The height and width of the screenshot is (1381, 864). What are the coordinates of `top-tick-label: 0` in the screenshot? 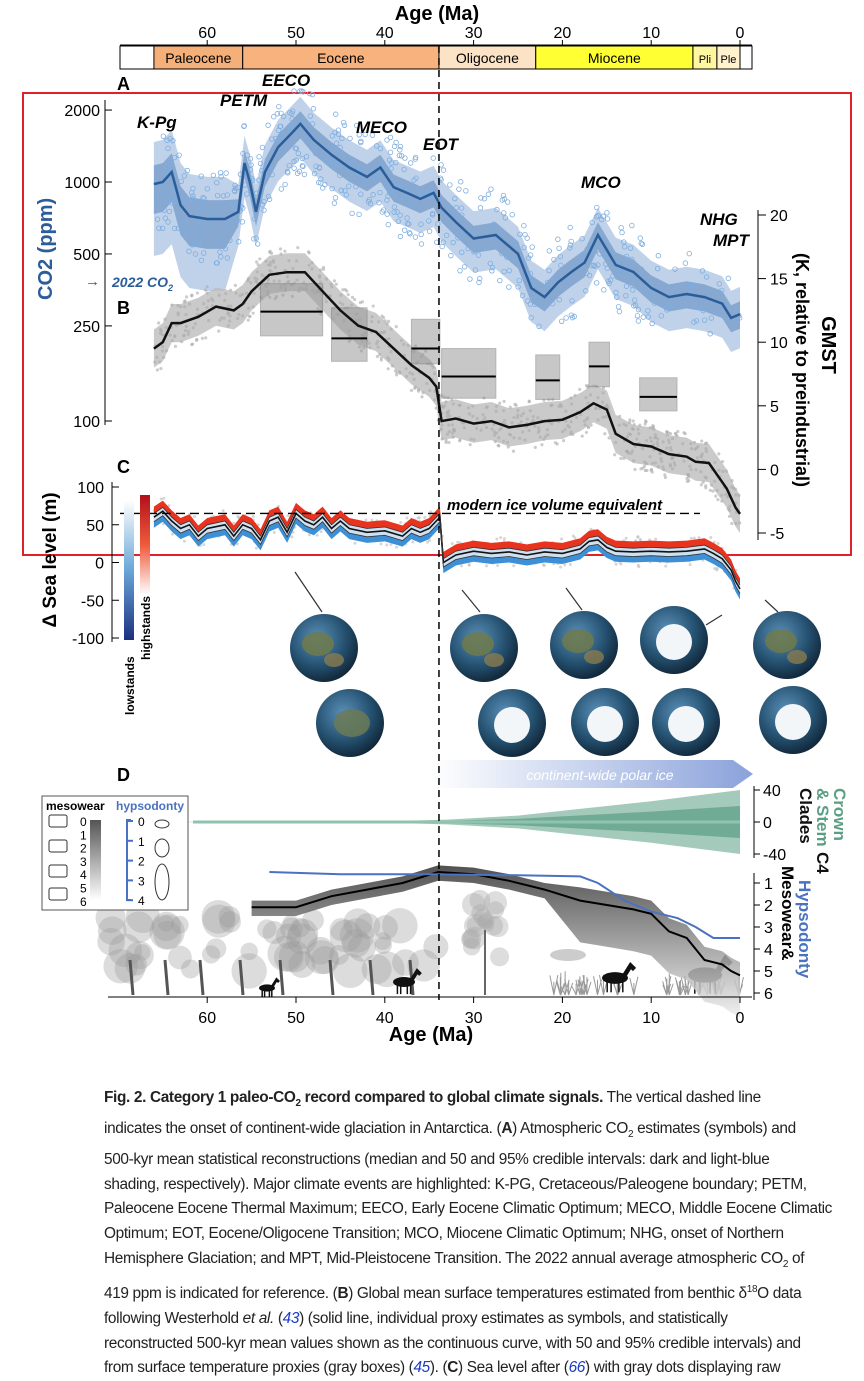 It's located at (740, 33).